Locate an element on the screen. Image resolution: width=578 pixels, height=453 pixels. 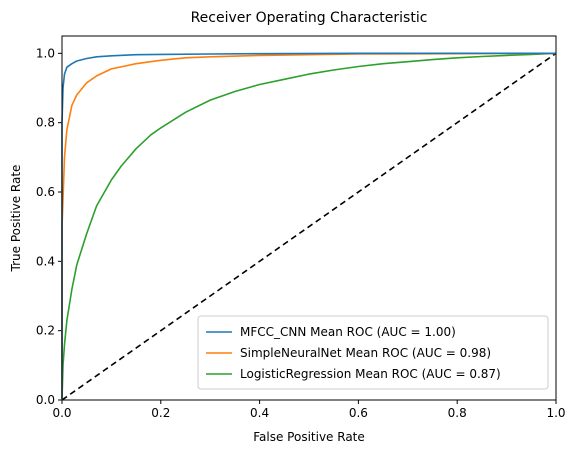
y-tick-label: 0.6 is located at coordinates (45, 192).